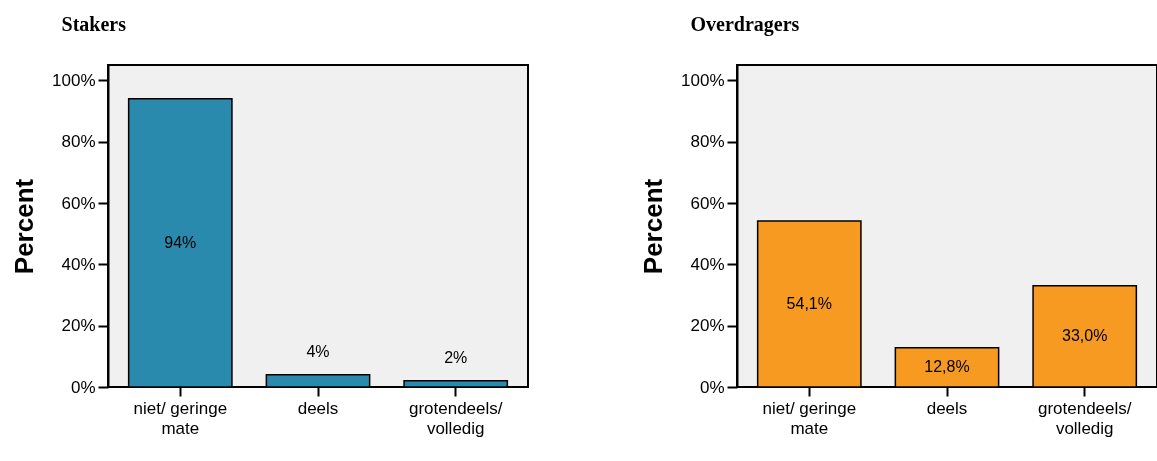 This screenshot has width=1157, height=461. What do you see at coordinates (94, 24) in the screenshot?
I see `chart-title: Stakers` at bounding box center [94, 24].